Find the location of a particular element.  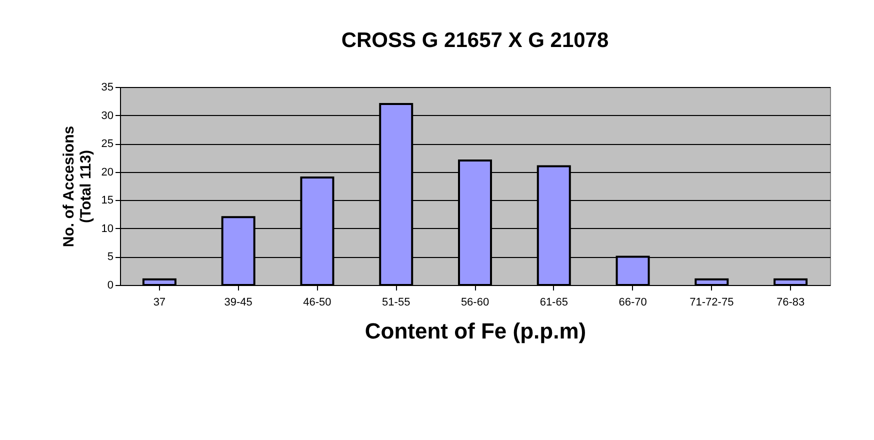

y-tick-label: 25 is located at coordinates (107, 144).